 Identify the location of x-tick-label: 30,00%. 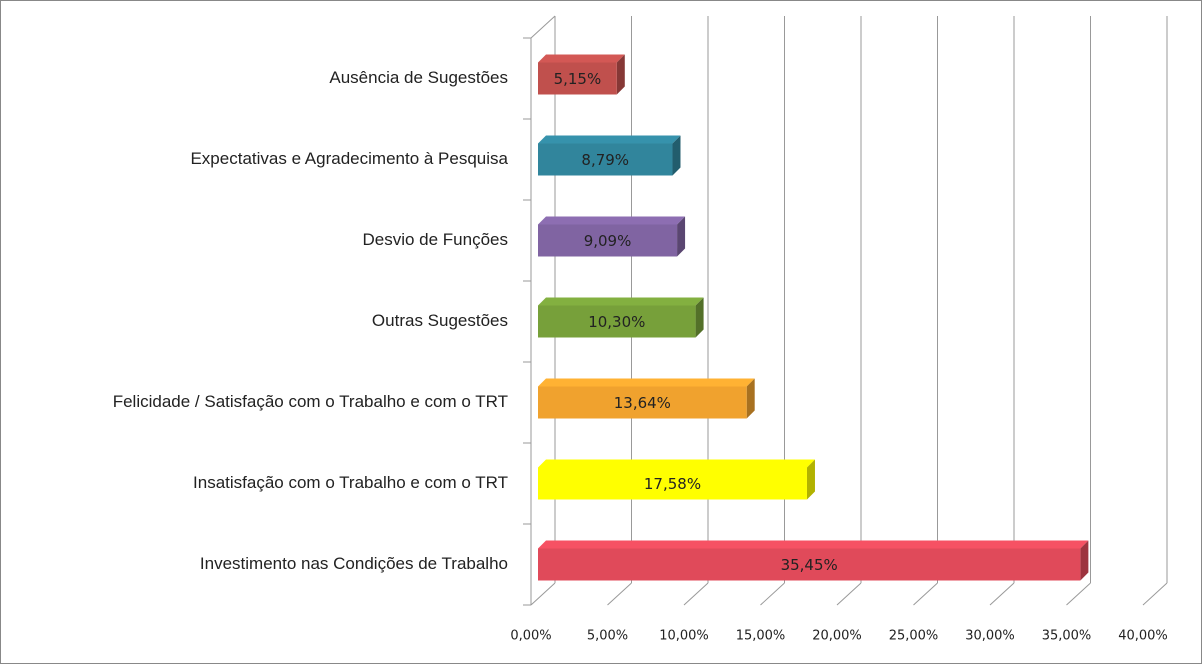
(990, 636).